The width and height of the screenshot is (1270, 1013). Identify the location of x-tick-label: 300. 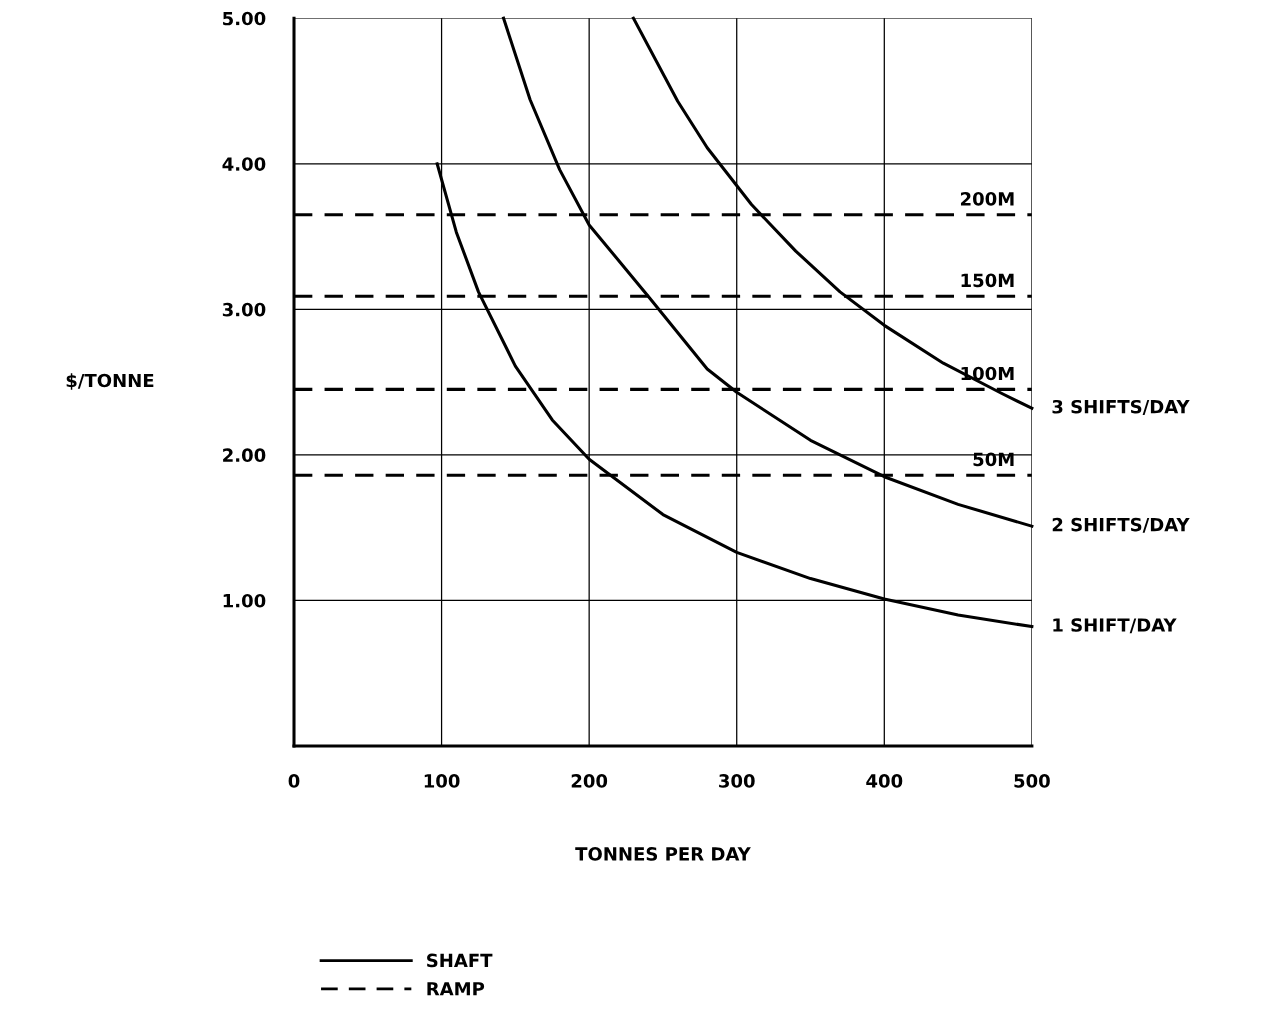
(737, 781).